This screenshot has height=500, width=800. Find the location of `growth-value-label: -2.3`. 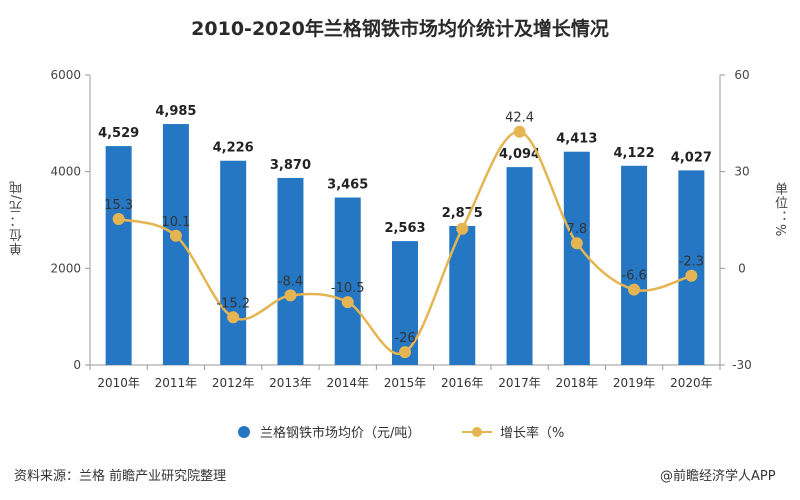

growth-value-label: -2.3 is located at coordinates (691, 262).